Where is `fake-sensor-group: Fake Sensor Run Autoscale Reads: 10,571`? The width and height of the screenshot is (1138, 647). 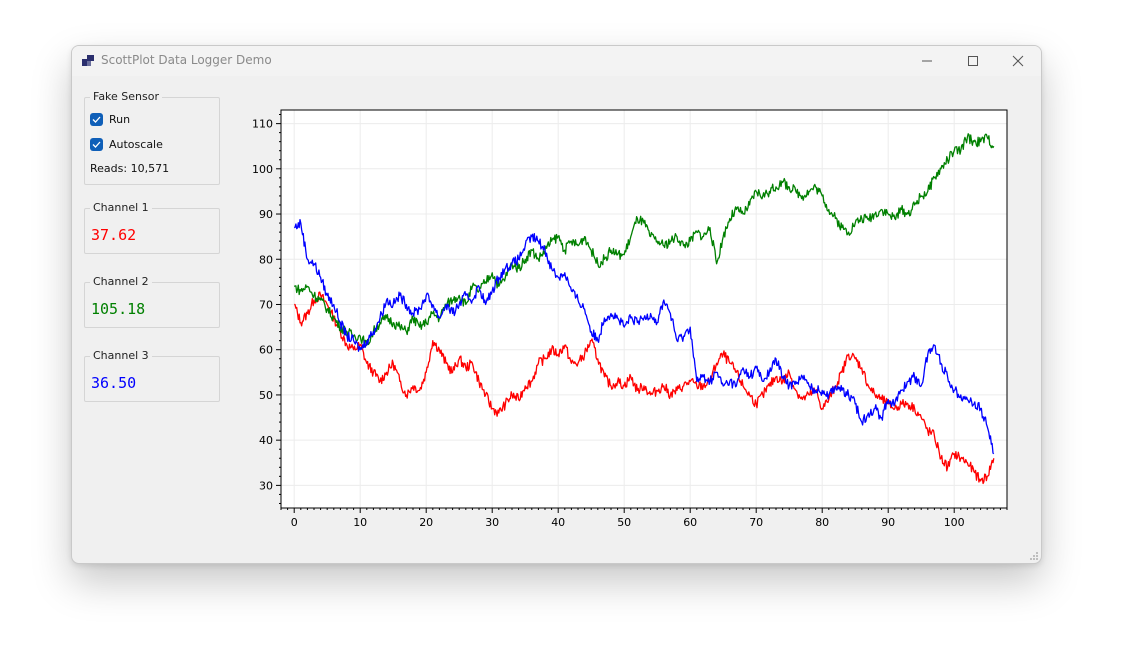 fake-sensor-group: Fake Sensor Run Autoscale Reads: 10,571 is located at coordinates (152, 137).